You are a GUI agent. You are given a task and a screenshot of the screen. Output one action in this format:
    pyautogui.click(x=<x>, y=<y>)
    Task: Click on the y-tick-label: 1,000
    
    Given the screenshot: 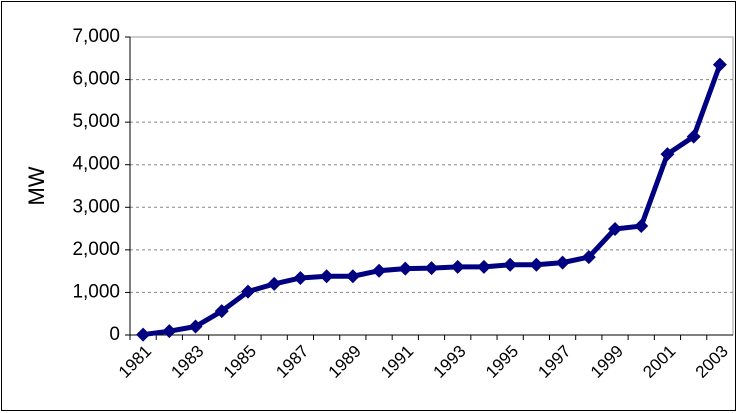 What is the action you would take?
    pyautogui.click(x=96, y=291)
    